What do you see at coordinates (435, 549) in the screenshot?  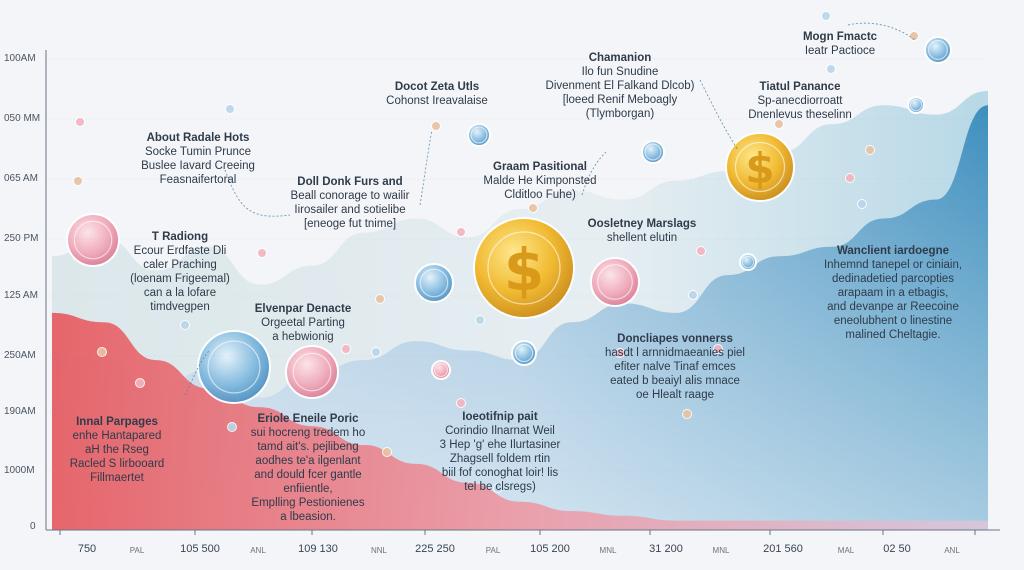 I see `x-tick-label: 225 250` at bounding box center [435, 549].